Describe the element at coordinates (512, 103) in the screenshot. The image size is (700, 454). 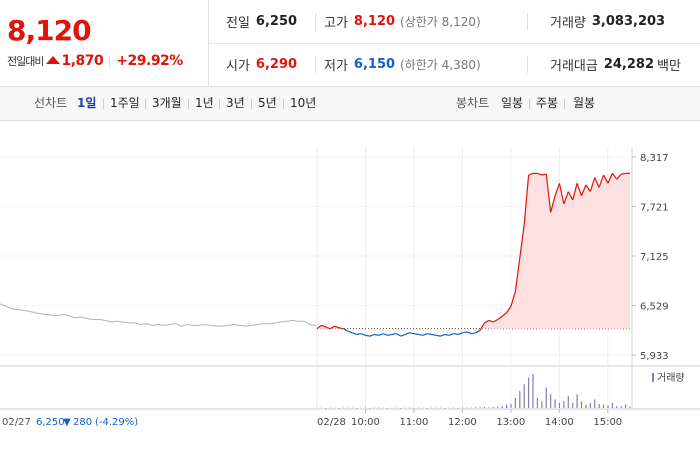
I see `candle-daily: 일봉` at that location.